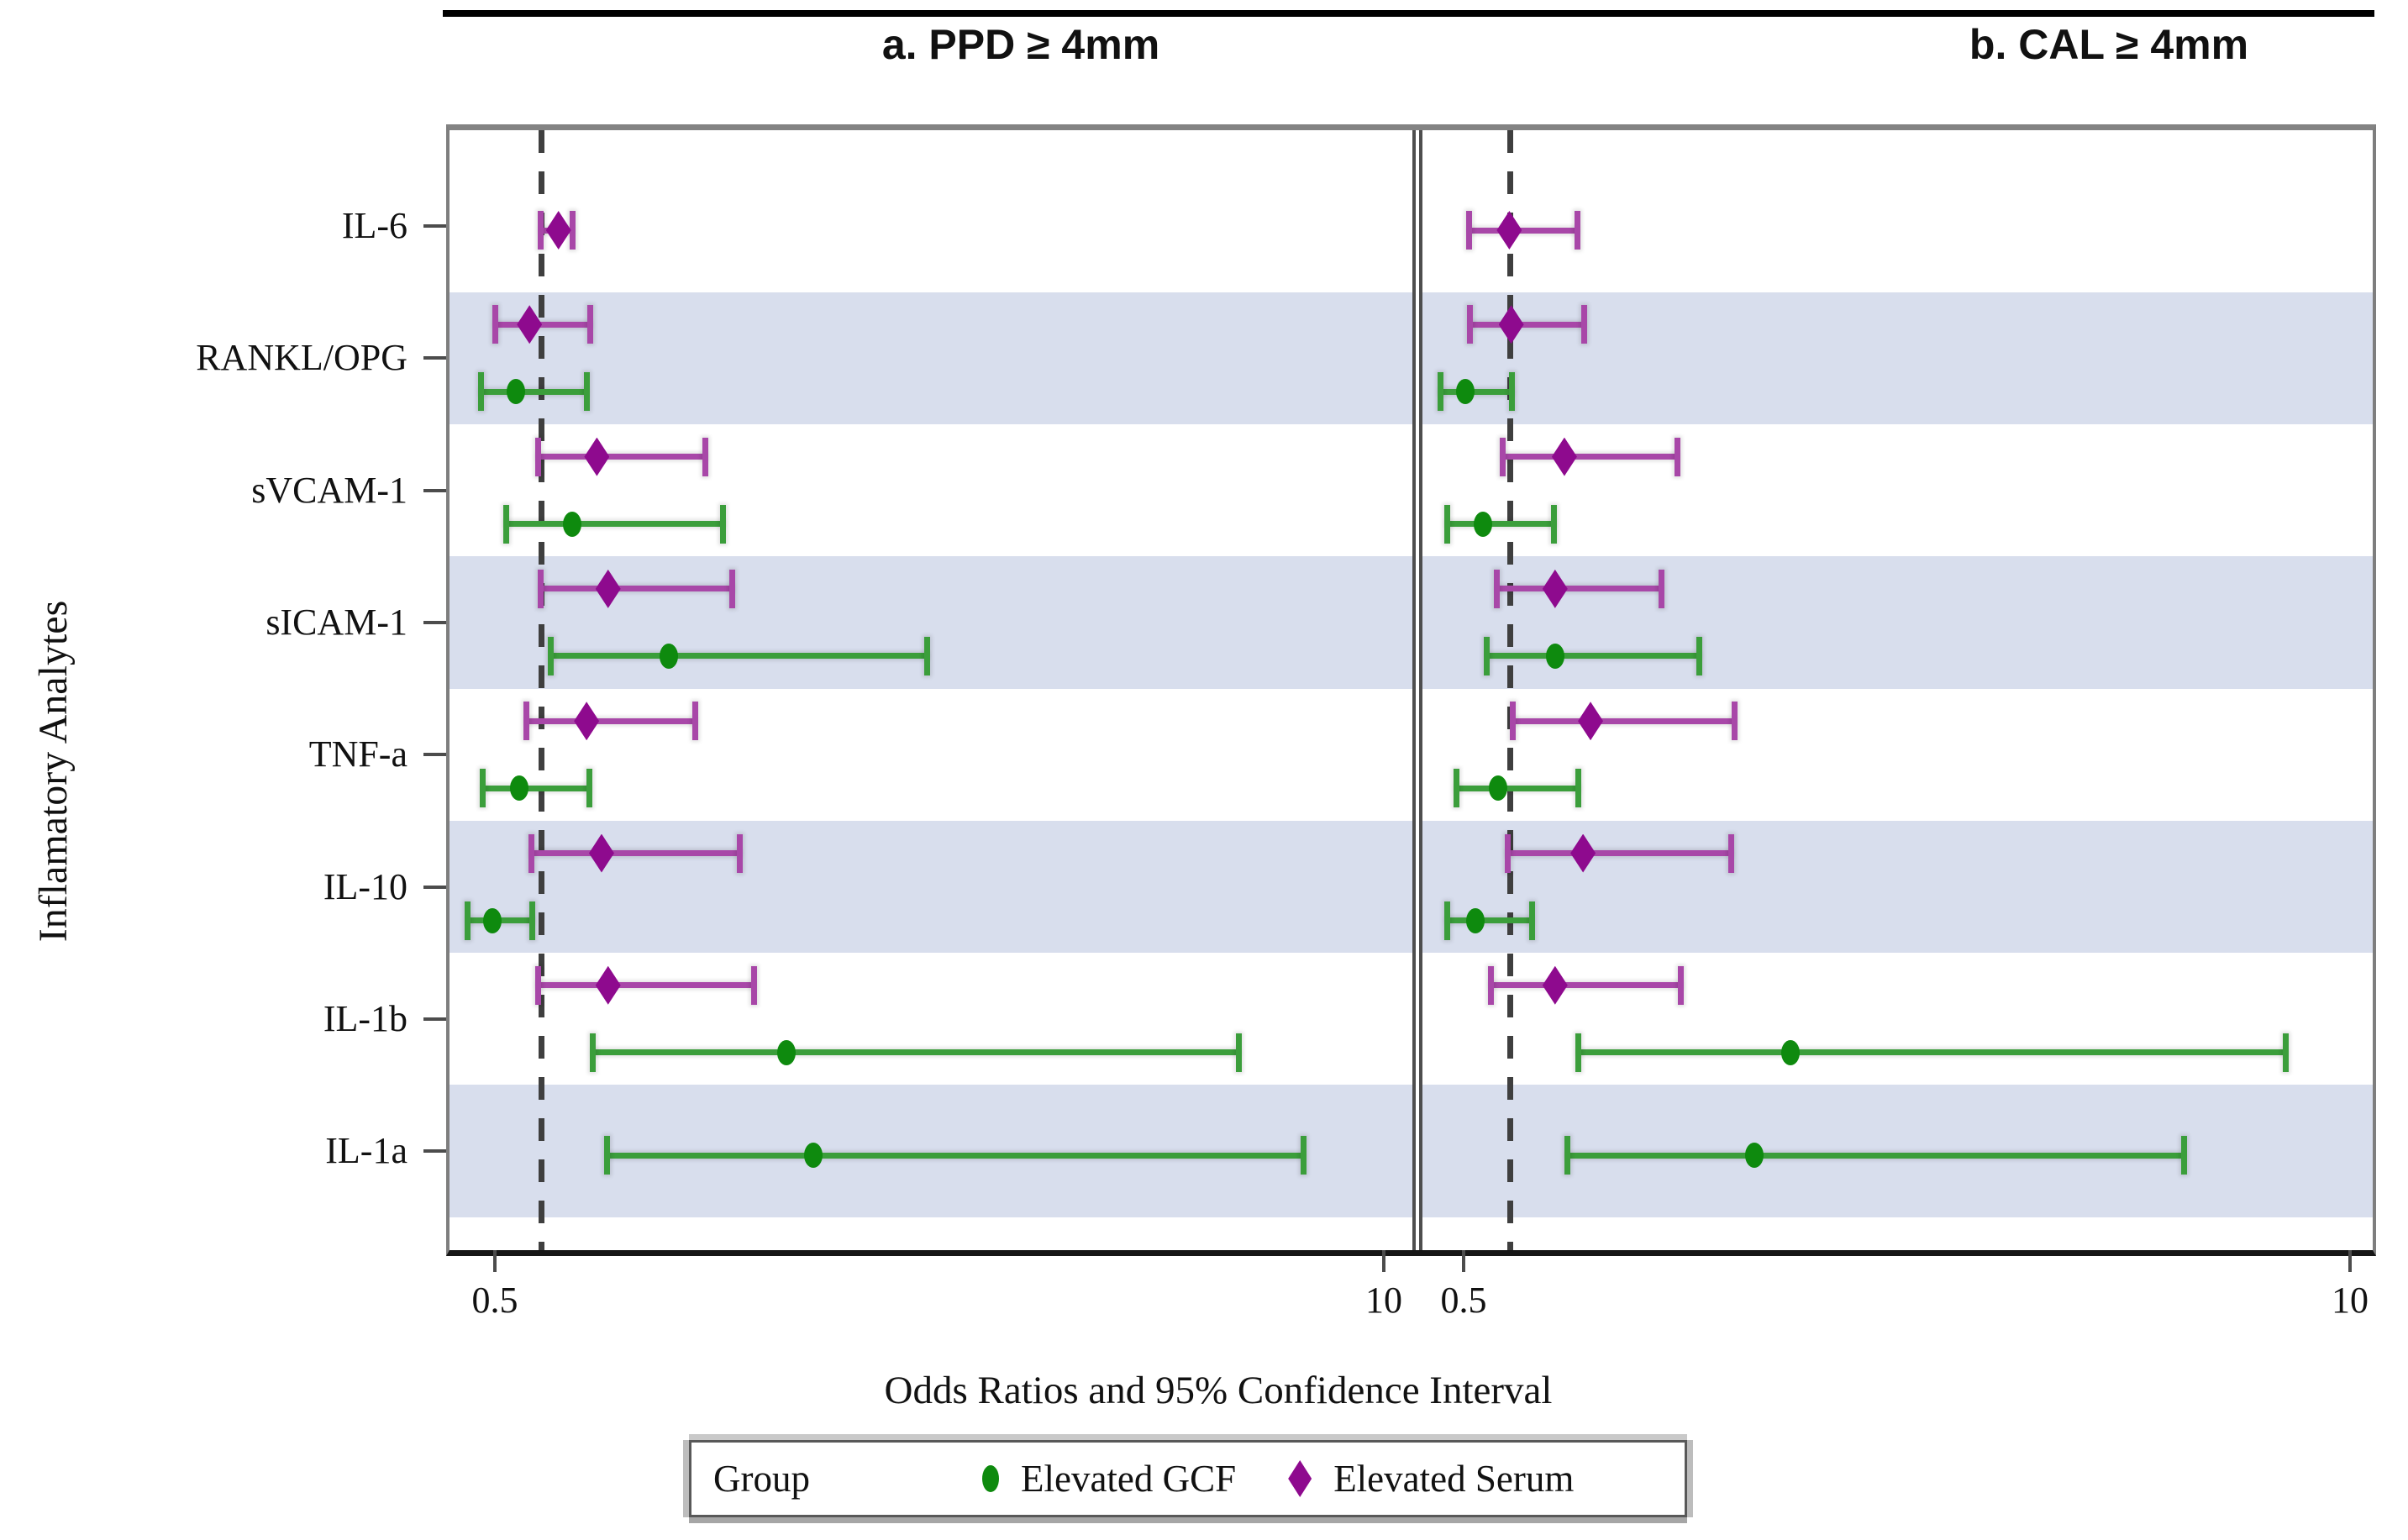 The height and width of the screenshot is (1540, 2408). What do you see at coordinates (2109, 45) in the screenshot?
I see `panel-b-title: b. CAL ≥ 4mm` at bounding box center [2109, 45].